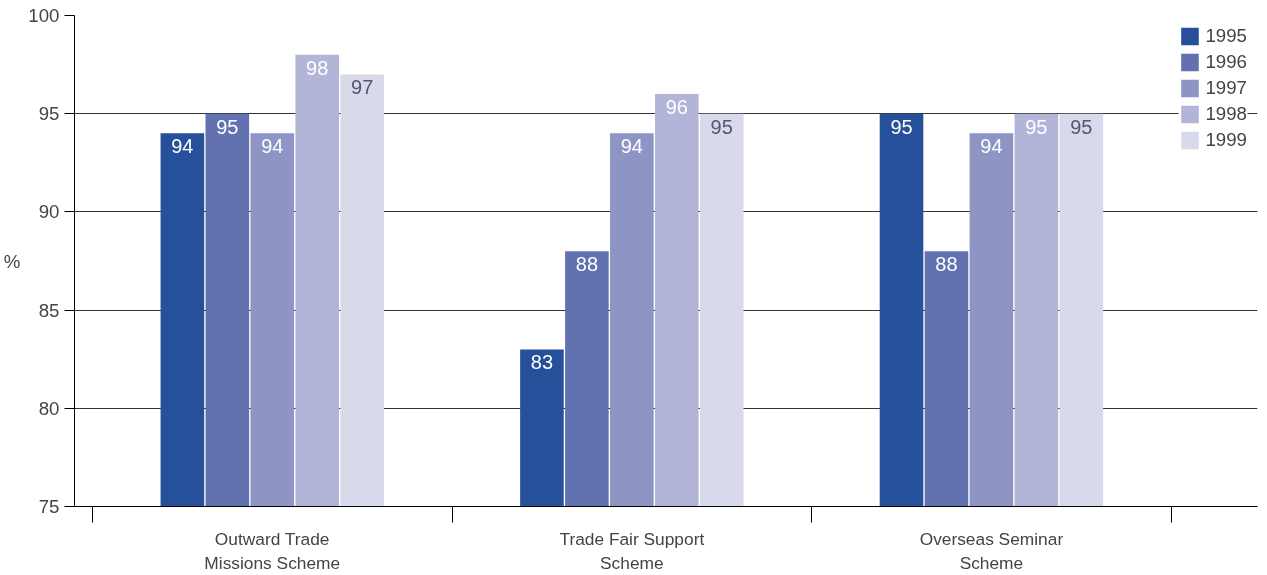 This screenshot has height=575, width=1267. What do you see at coordinates (632, 550) in the screenshot?
I see `x-tick-label: Trade Fair Support Scheme` at bounding box center [632, 550].